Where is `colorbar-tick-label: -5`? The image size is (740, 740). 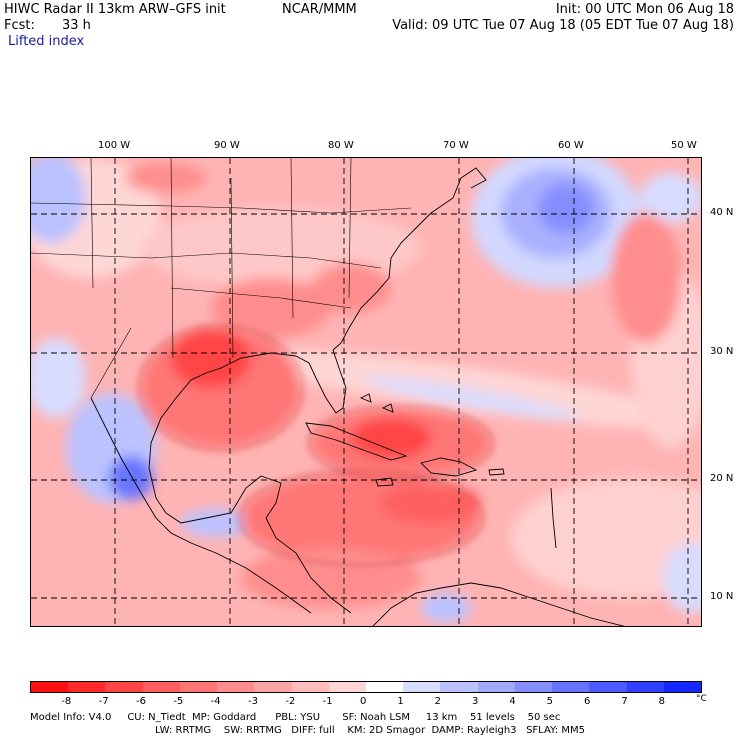
colorbar-tick-label: -5 is located at coordinates (178, 701).